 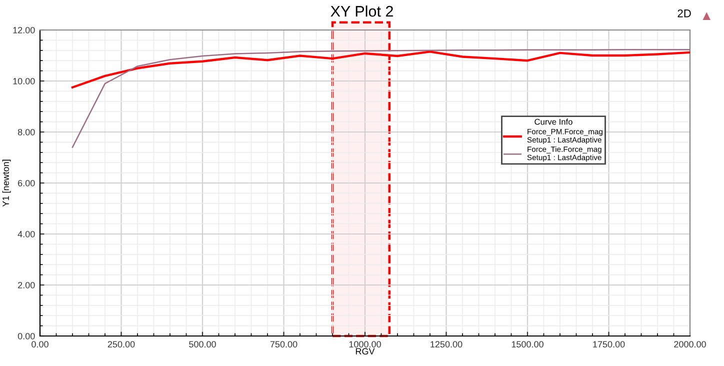 What do you see at coordinates (26, 183) in the screenshot?
I see `y-tick-label: 6.00` at bounding box center [26, 183].